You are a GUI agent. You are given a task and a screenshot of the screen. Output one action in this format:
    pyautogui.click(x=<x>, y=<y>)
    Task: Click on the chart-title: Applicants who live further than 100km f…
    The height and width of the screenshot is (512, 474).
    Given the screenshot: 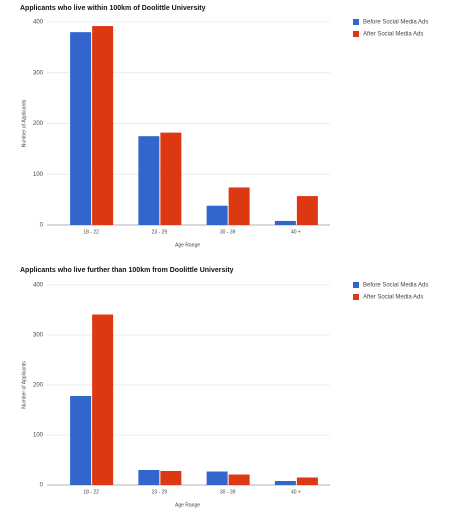 What is the action you would take?
    pyautogui.click(x=127, y=270)
    